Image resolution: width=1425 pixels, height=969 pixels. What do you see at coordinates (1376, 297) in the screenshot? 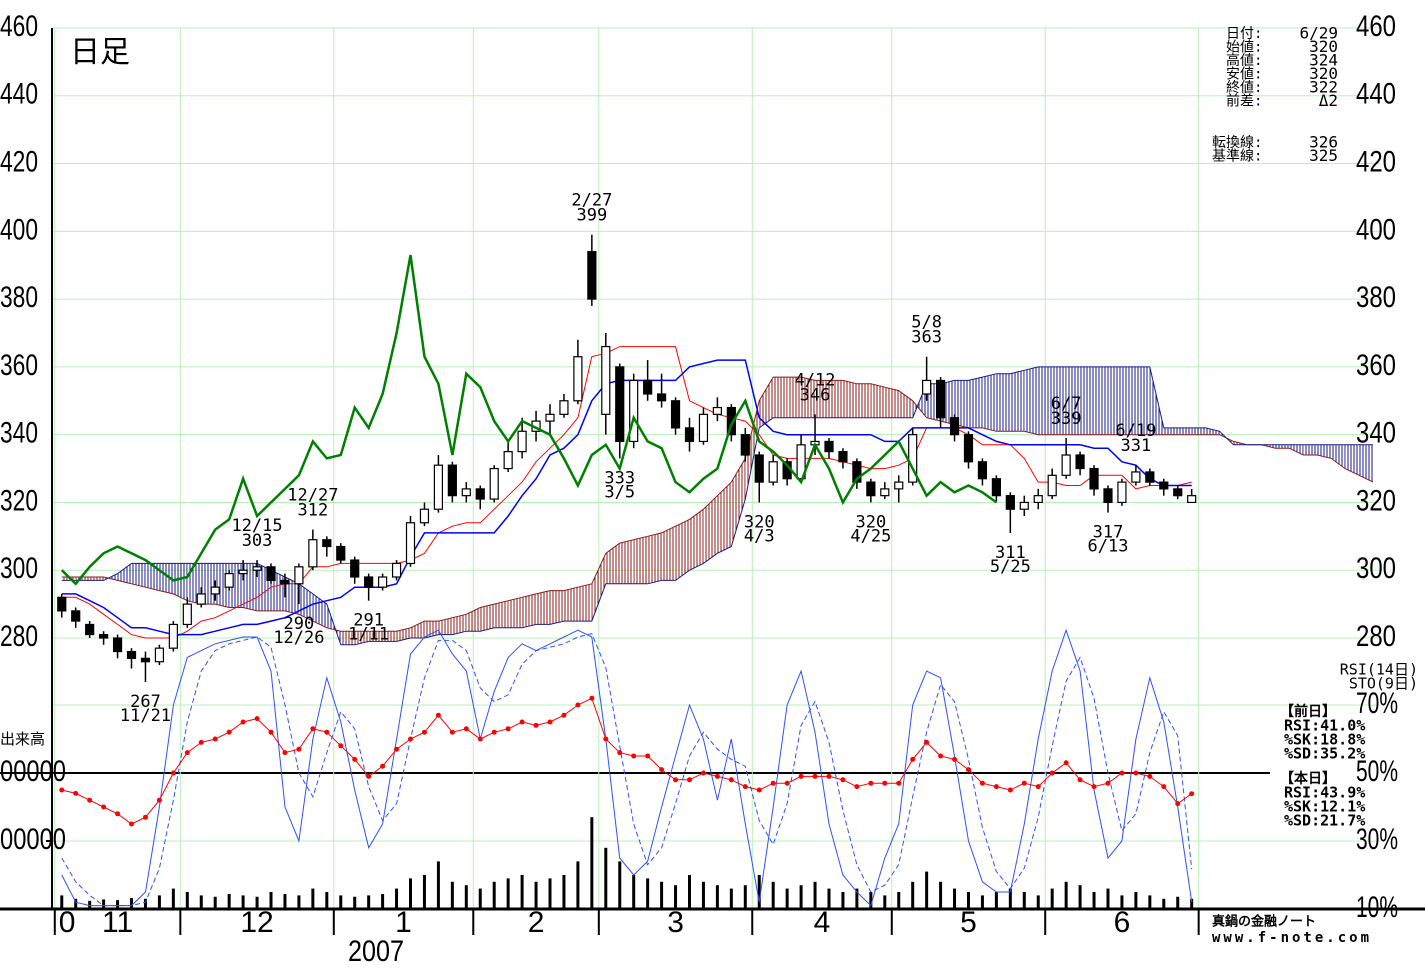
I see `y2-tick-label: 380` at bounding box center [1376, 297].